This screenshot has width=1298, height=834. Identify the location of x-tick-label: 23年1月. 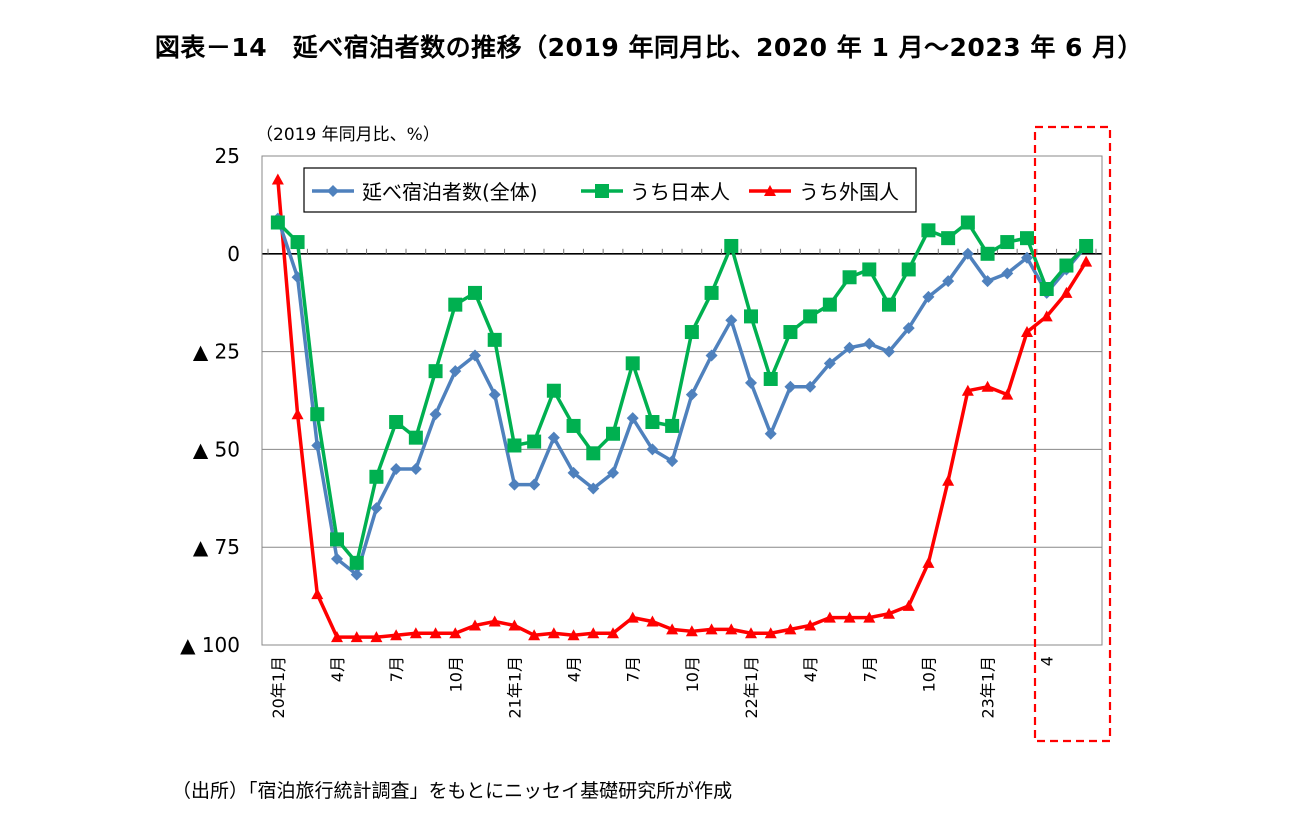
(988, 687).